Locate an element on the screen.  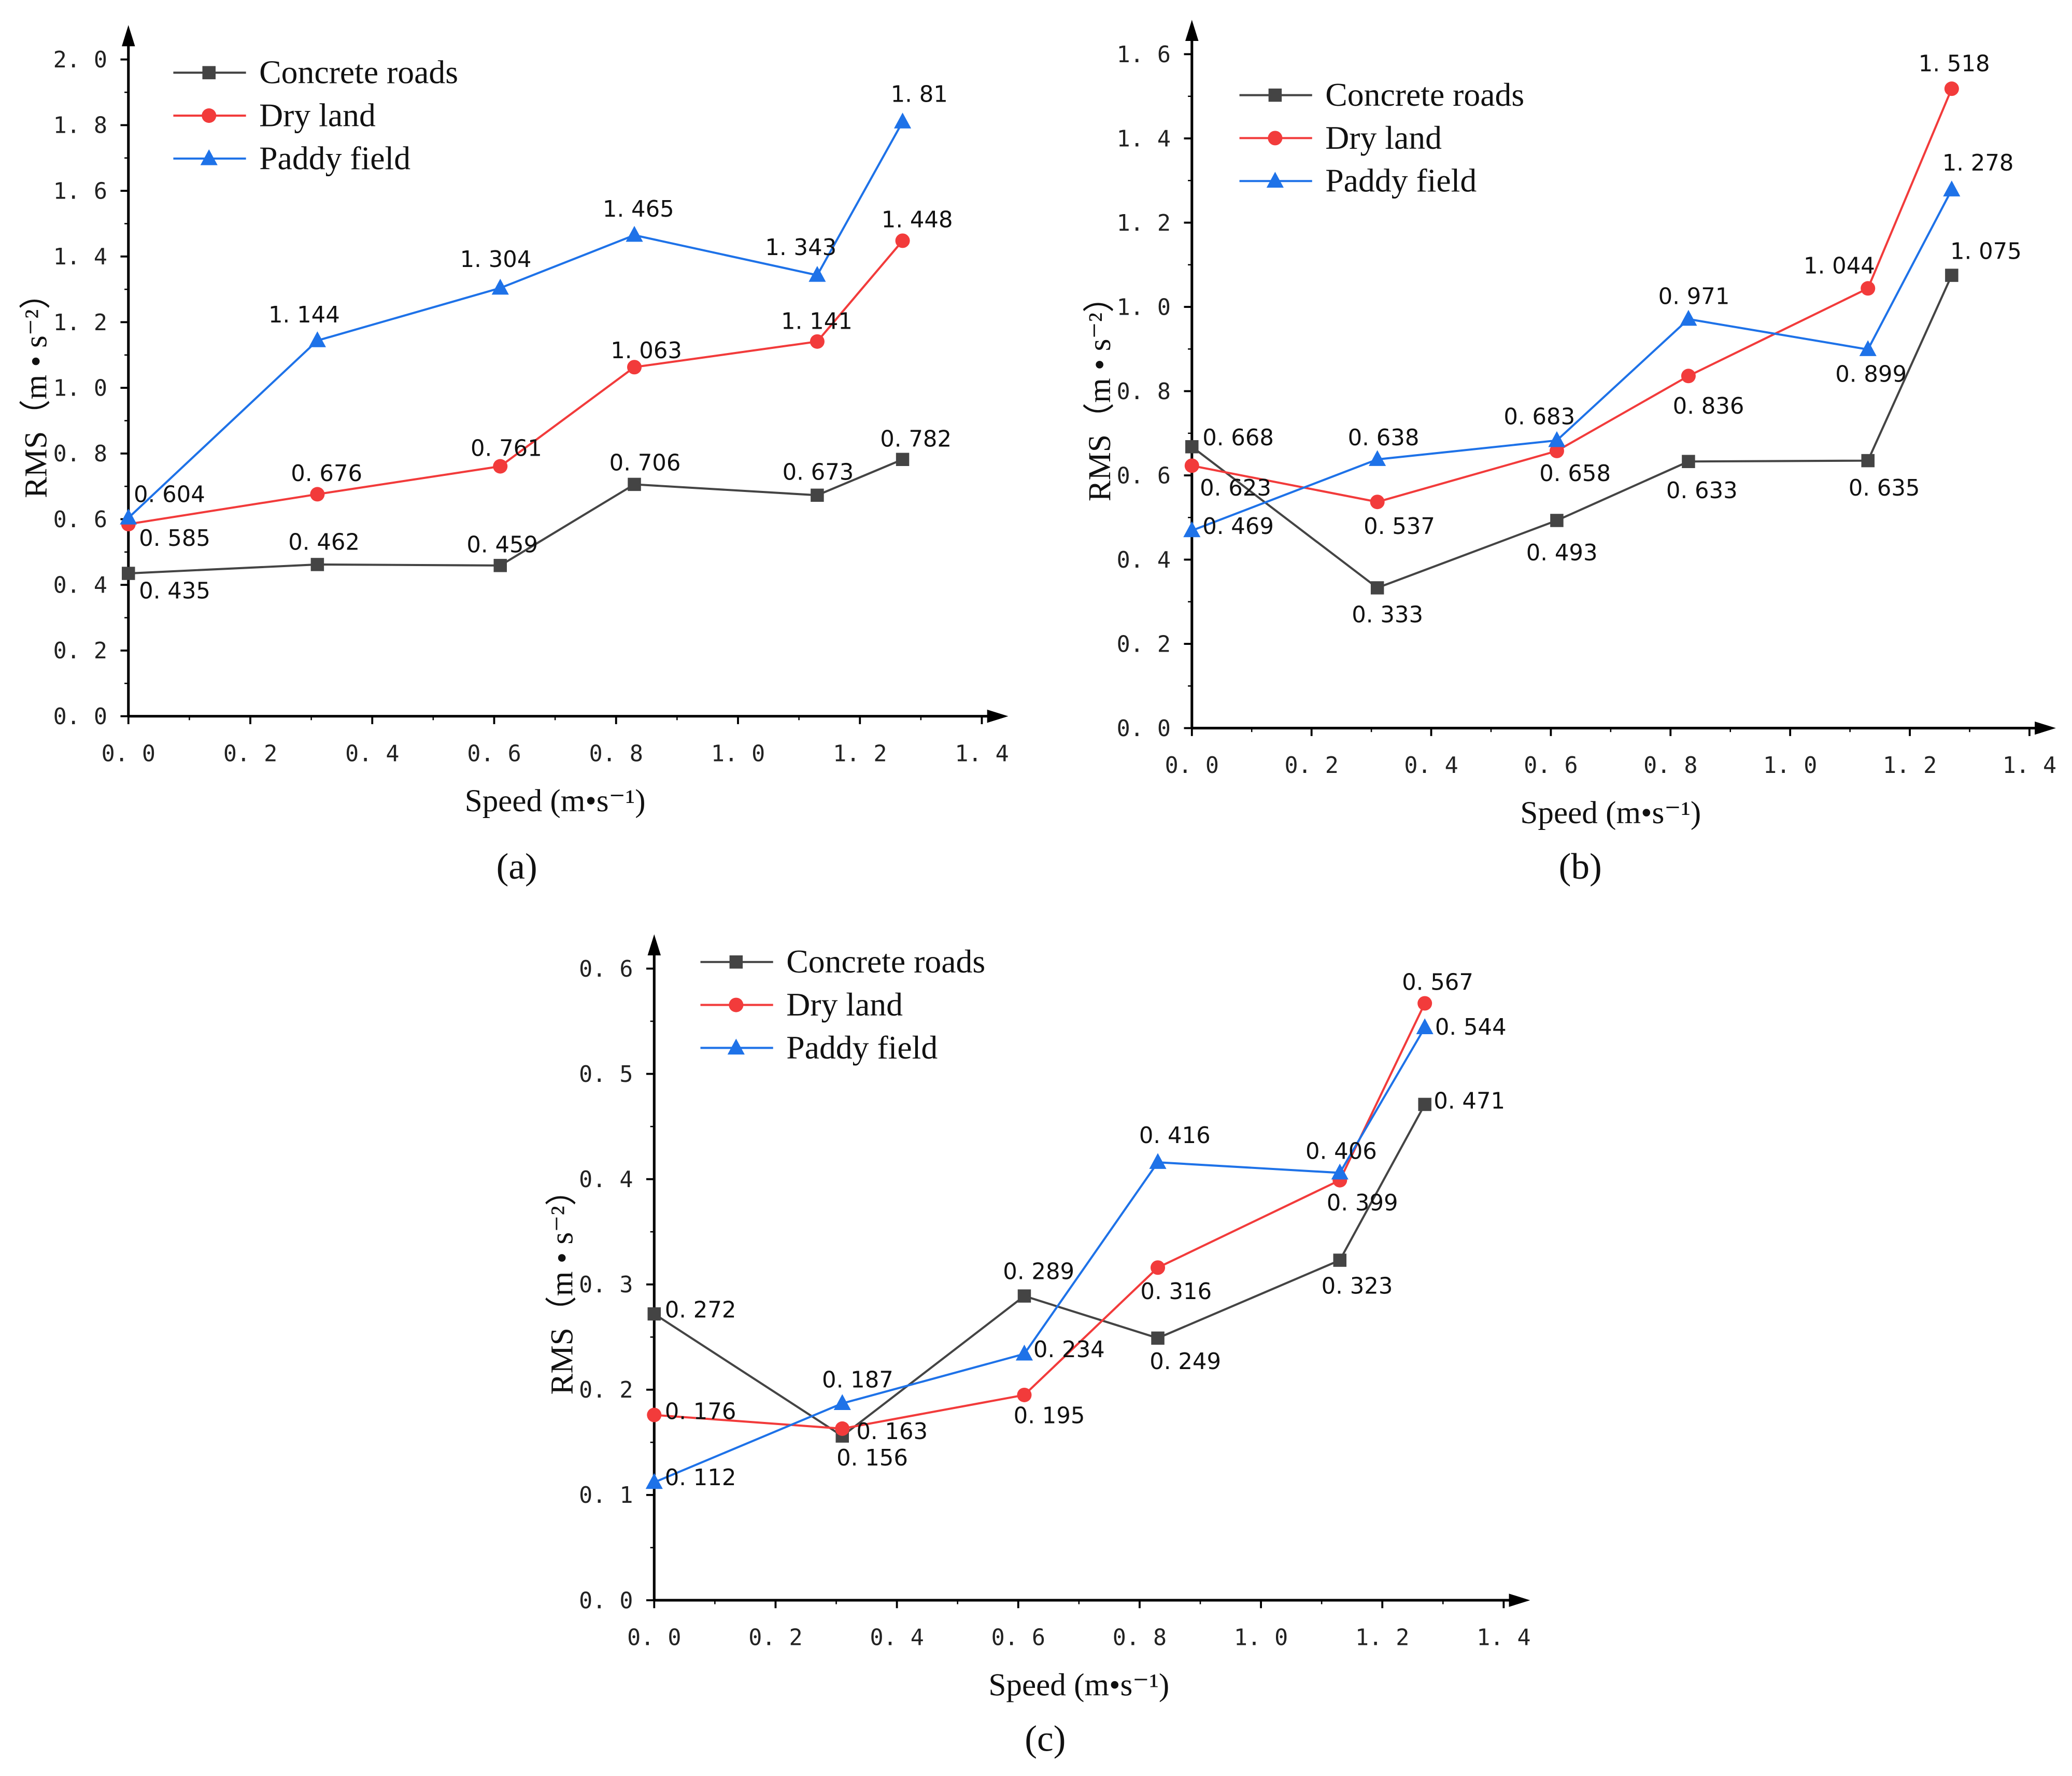
series-paddy-field: 0. 112 0. 187 0. 234 0. 416 0. 406 0. 544 is located at coordinates (1076, 1252).